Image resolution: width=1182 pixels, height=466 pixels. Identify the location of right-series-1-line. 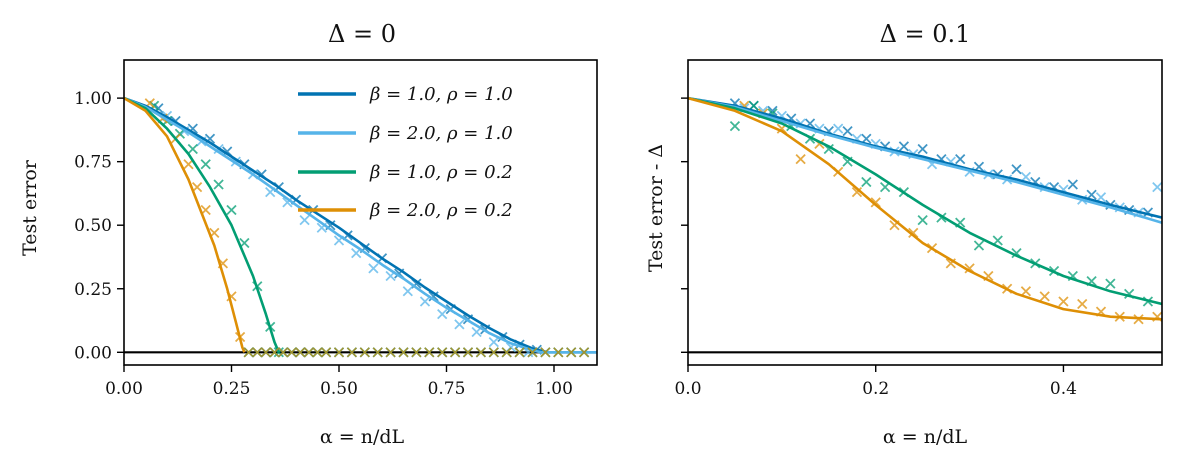
(925, 160).